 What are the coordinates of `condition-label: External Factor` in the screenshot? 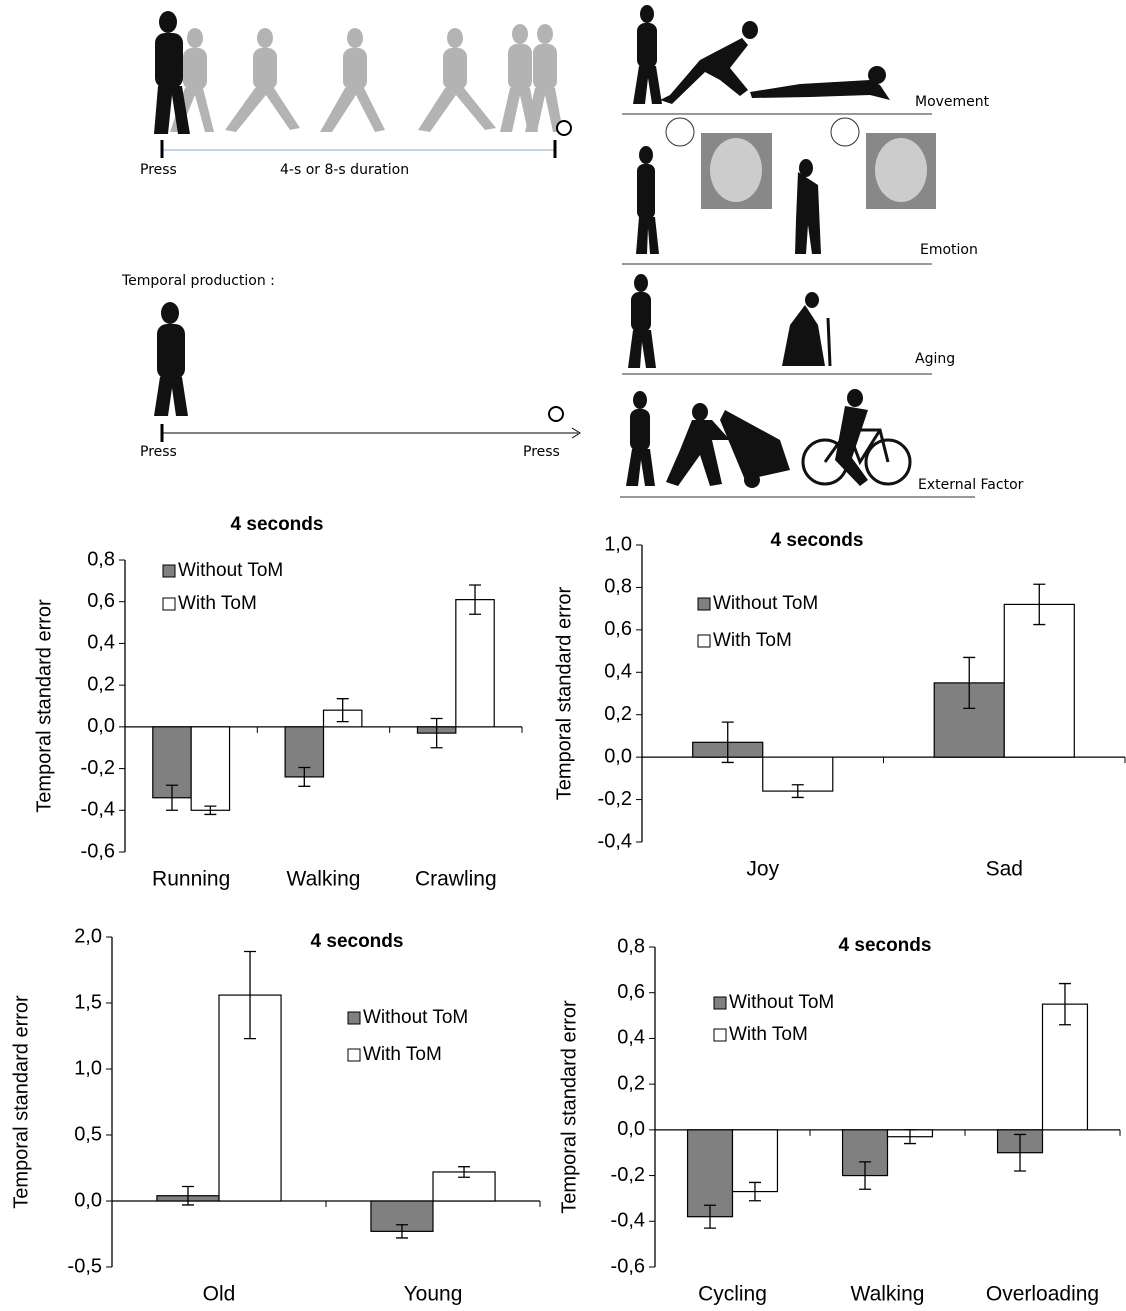 It's located at (971, 485).